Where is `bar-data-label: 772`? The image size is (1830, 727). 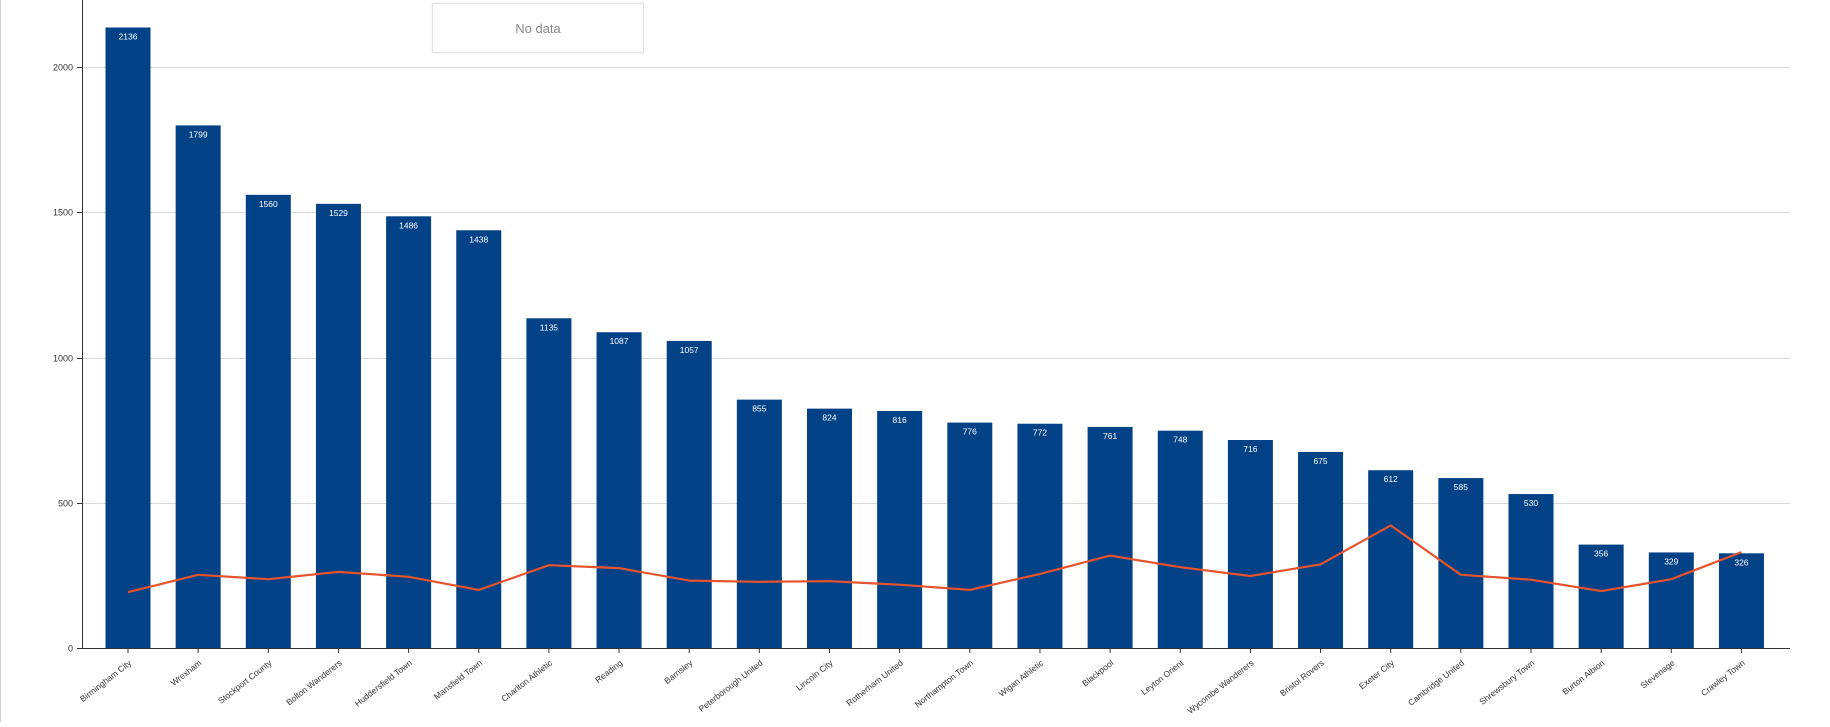
bar-data-label: 772 is located at coordinates (1040, 433).